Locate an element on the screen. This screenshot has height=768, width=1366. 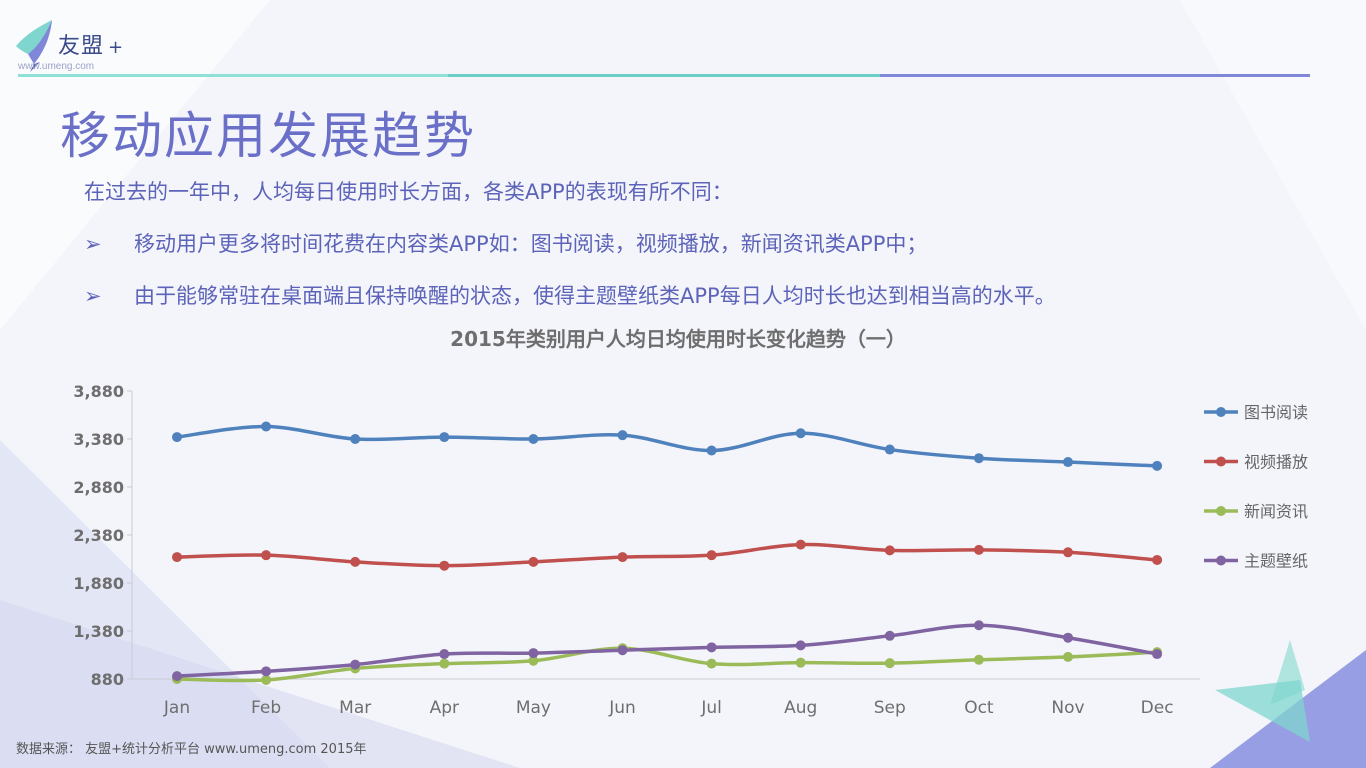
y-tick-label: 2,880 is located at coordinates (98, 487).